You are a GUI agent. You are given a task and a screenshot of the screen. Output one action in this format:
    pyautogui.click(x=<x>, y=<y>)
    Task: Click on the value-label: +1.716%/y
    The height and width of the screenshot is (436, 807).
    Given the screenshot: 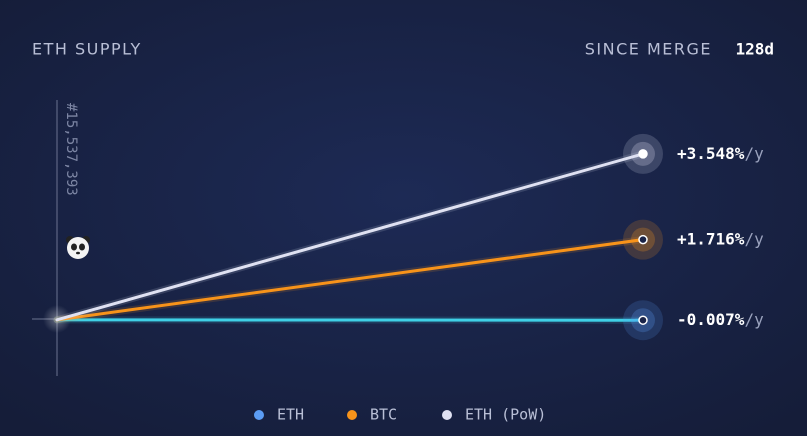 What is the action you would take?
    pyautogui.click(x=720, y=238)
    